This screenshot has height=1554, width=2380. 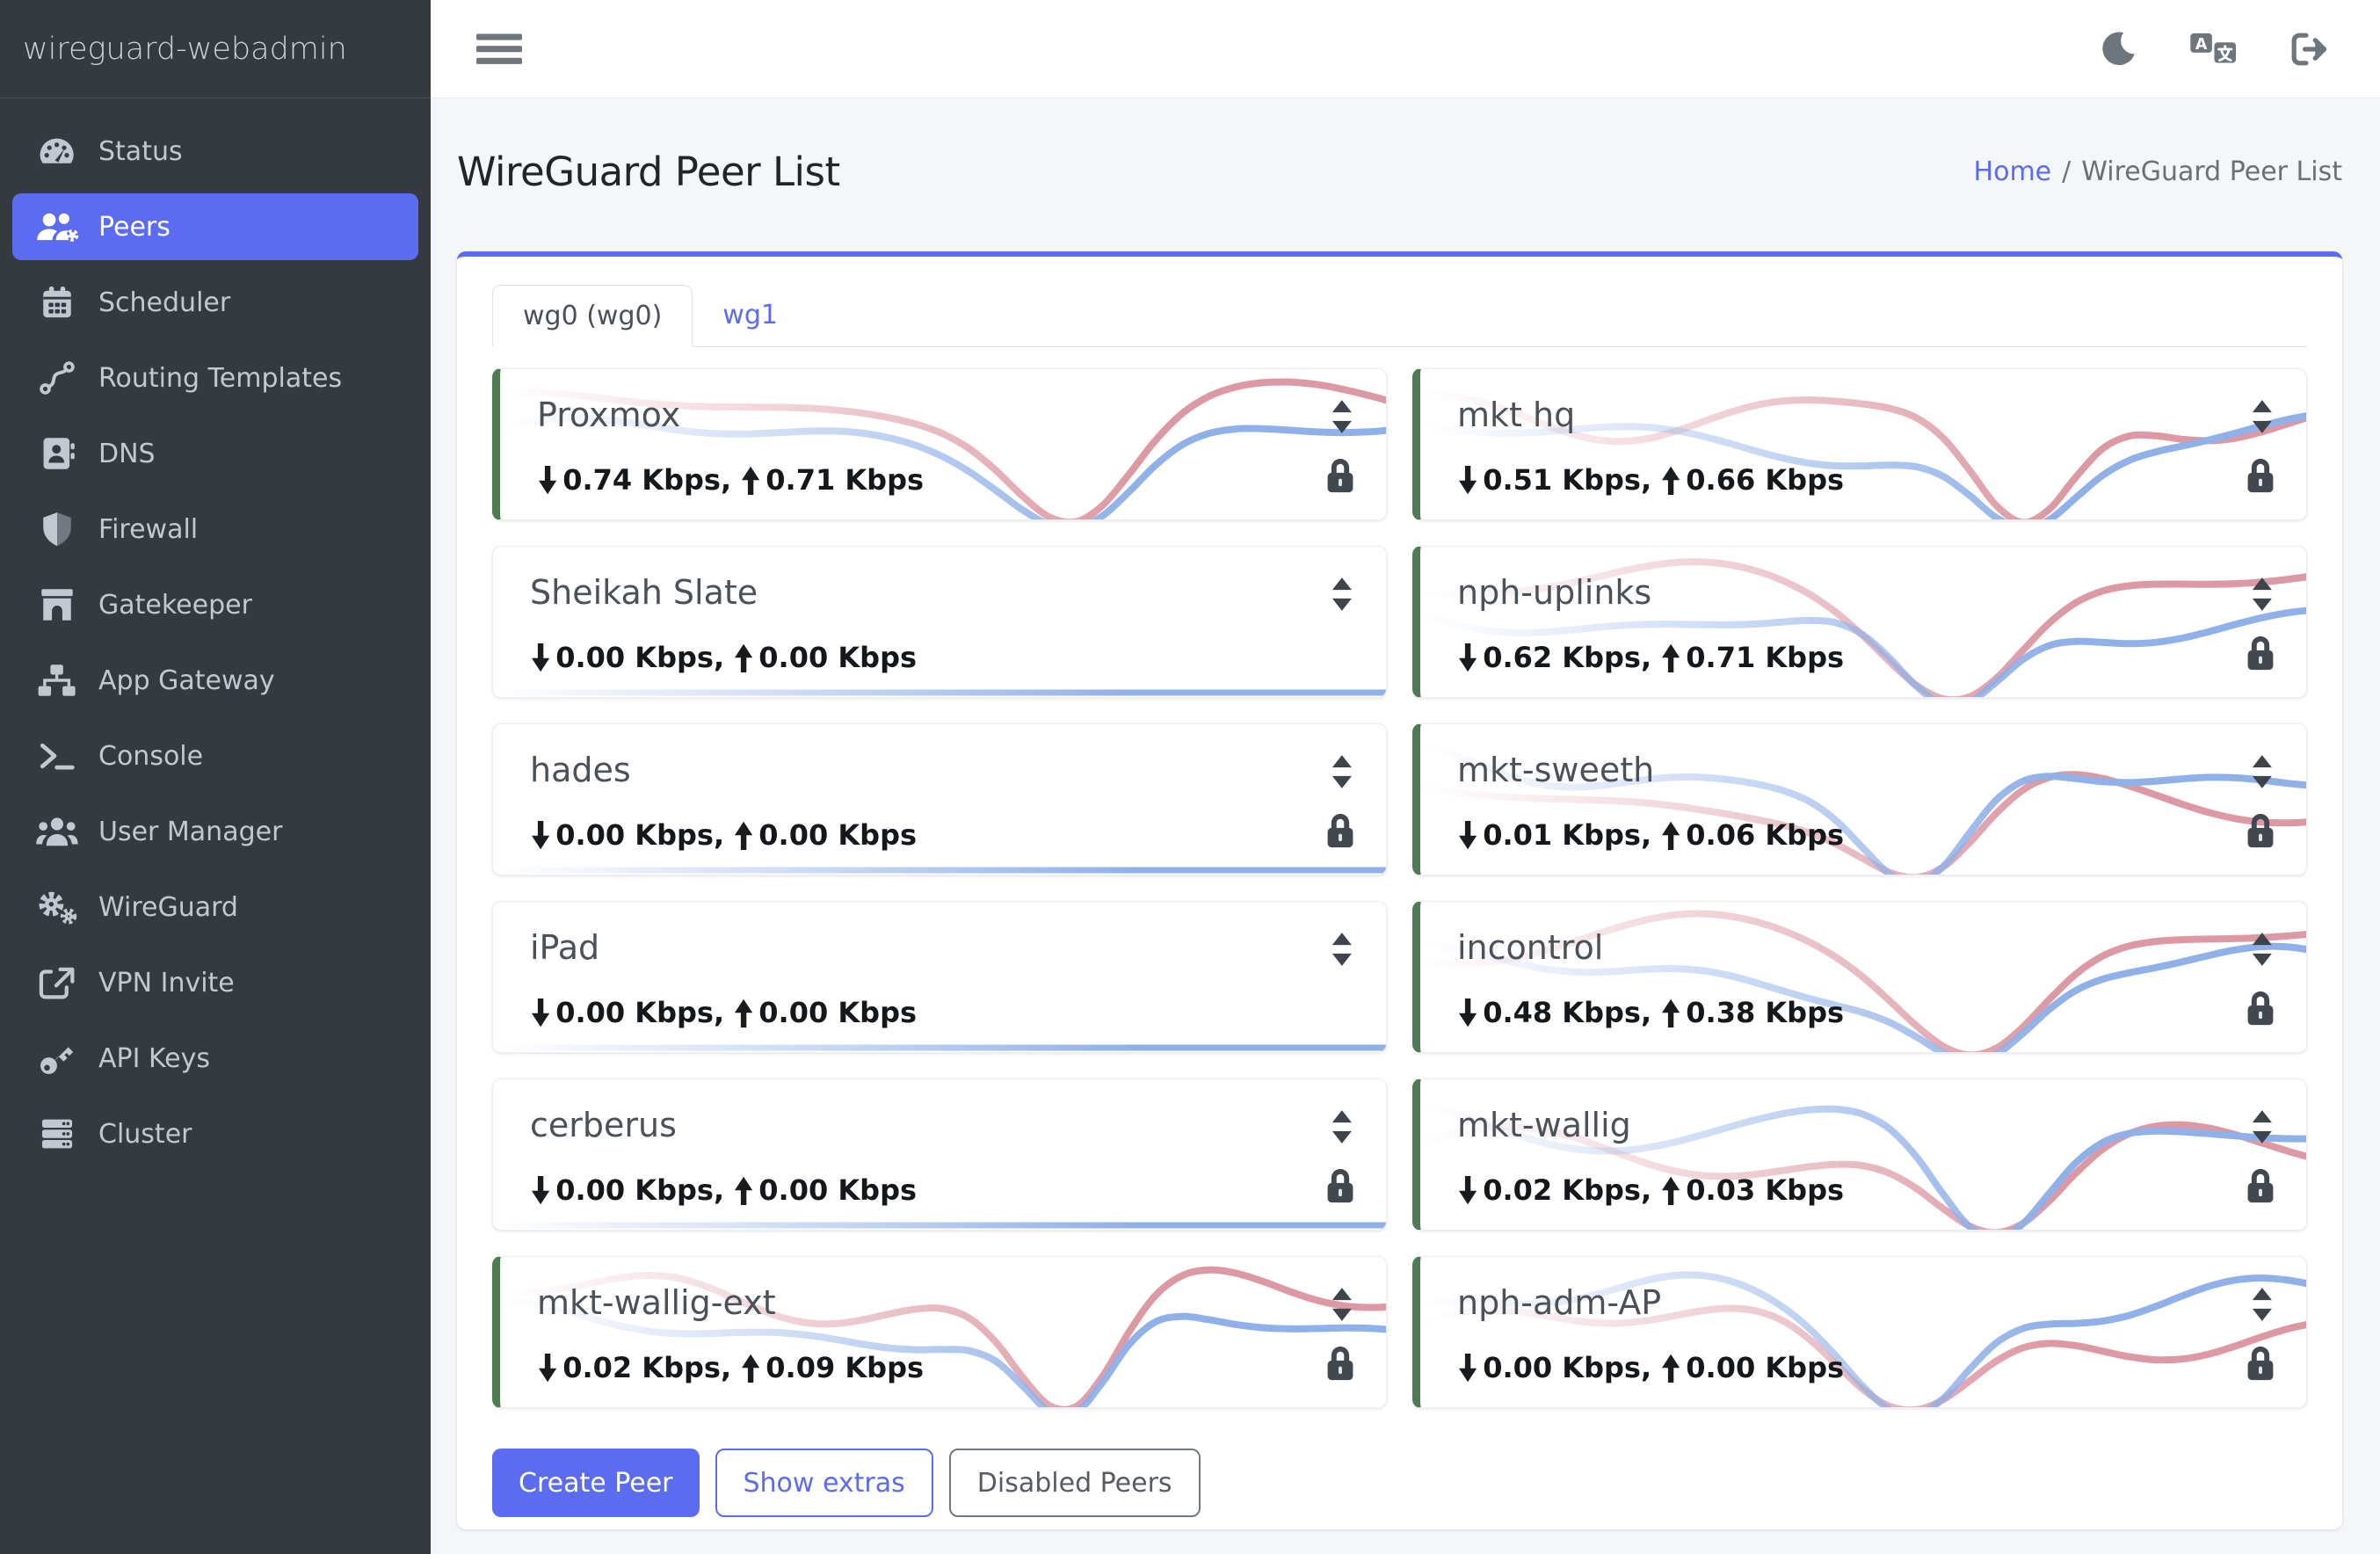 I want to click on sidebar-item-app-gateway: App Gateway, so click(x=215, y=680).